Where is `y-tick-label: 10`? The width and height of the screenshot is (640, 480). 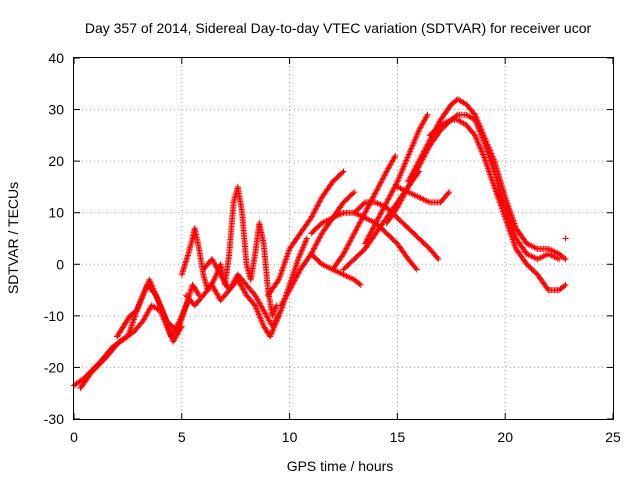 y-tick-label: 10 is located at coordinates (56, 213).